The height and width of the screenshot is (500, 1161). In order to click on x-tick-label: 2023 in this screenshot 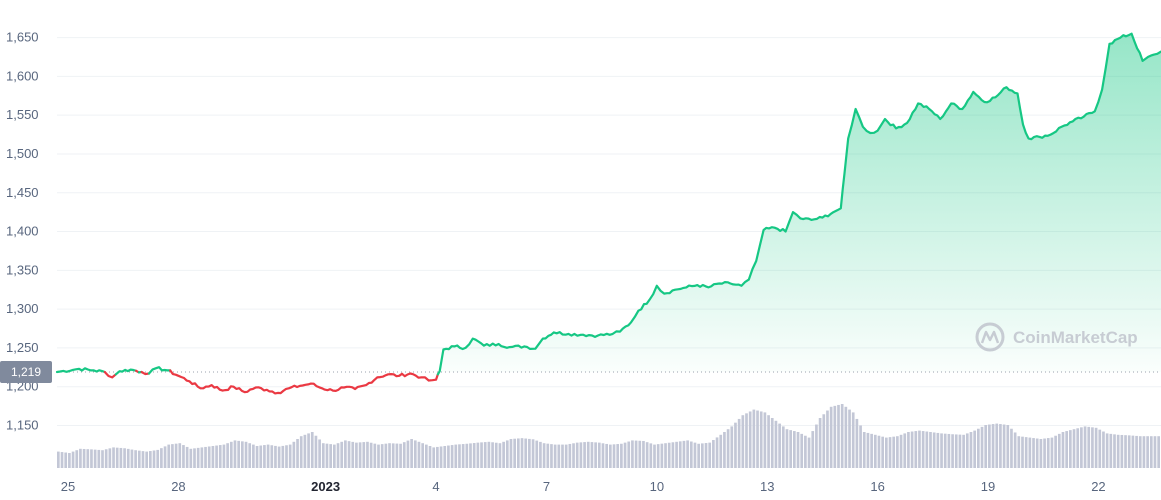, I will do `click(325, 486)`.